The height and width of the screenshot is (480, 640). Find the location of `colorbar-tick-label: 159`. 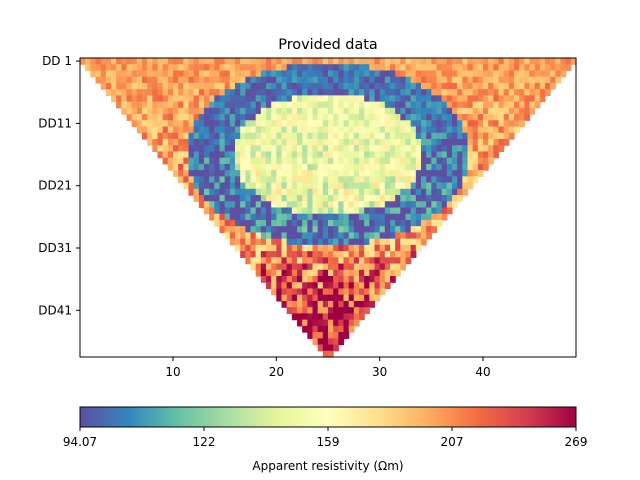

colorbar-tick-label: 159 is located at coordinates (328, 442).